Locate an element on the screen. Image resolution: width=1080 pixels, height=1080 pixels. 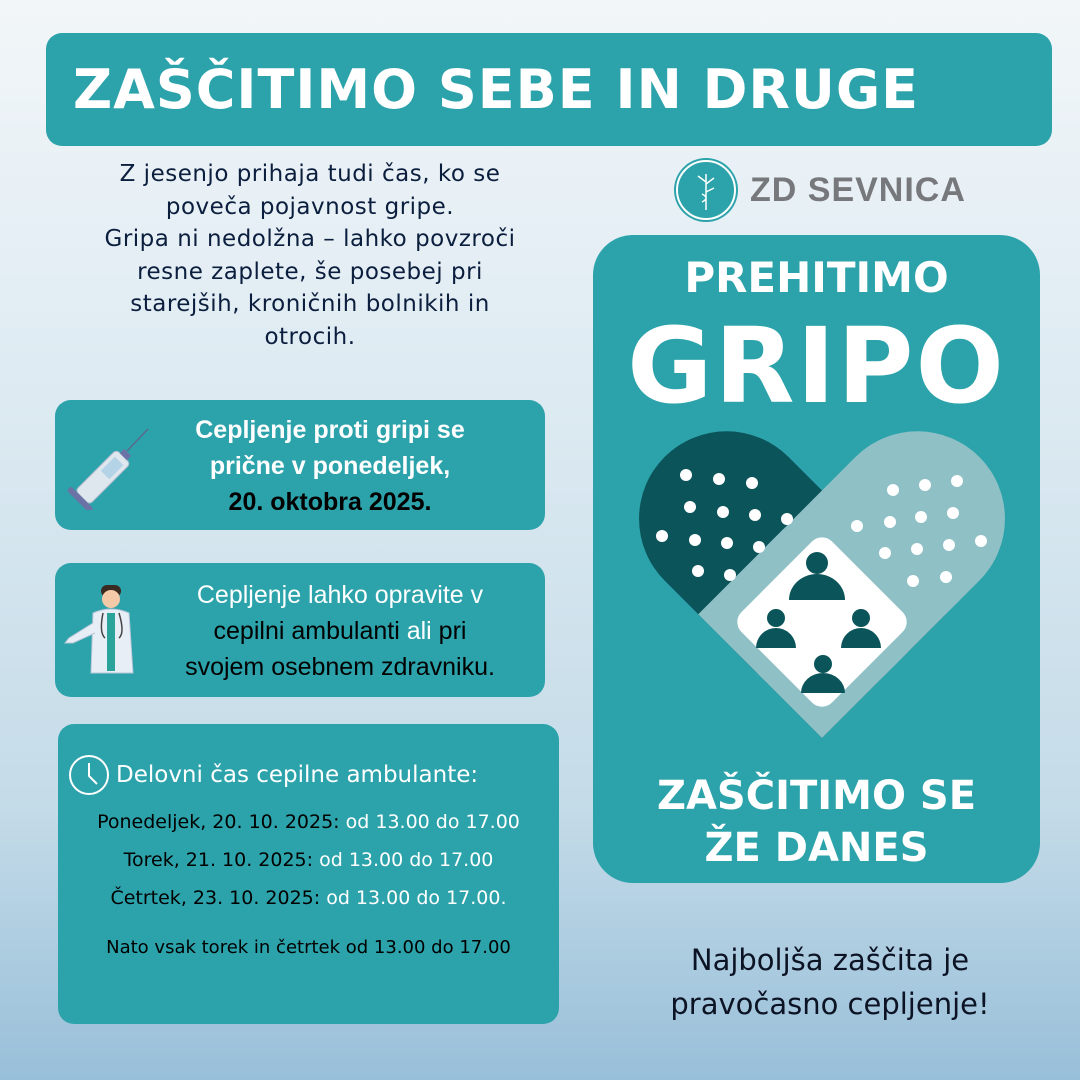
hours-heading: Delovni čas cepilne ambulante: is located at coordinates (313, 775).